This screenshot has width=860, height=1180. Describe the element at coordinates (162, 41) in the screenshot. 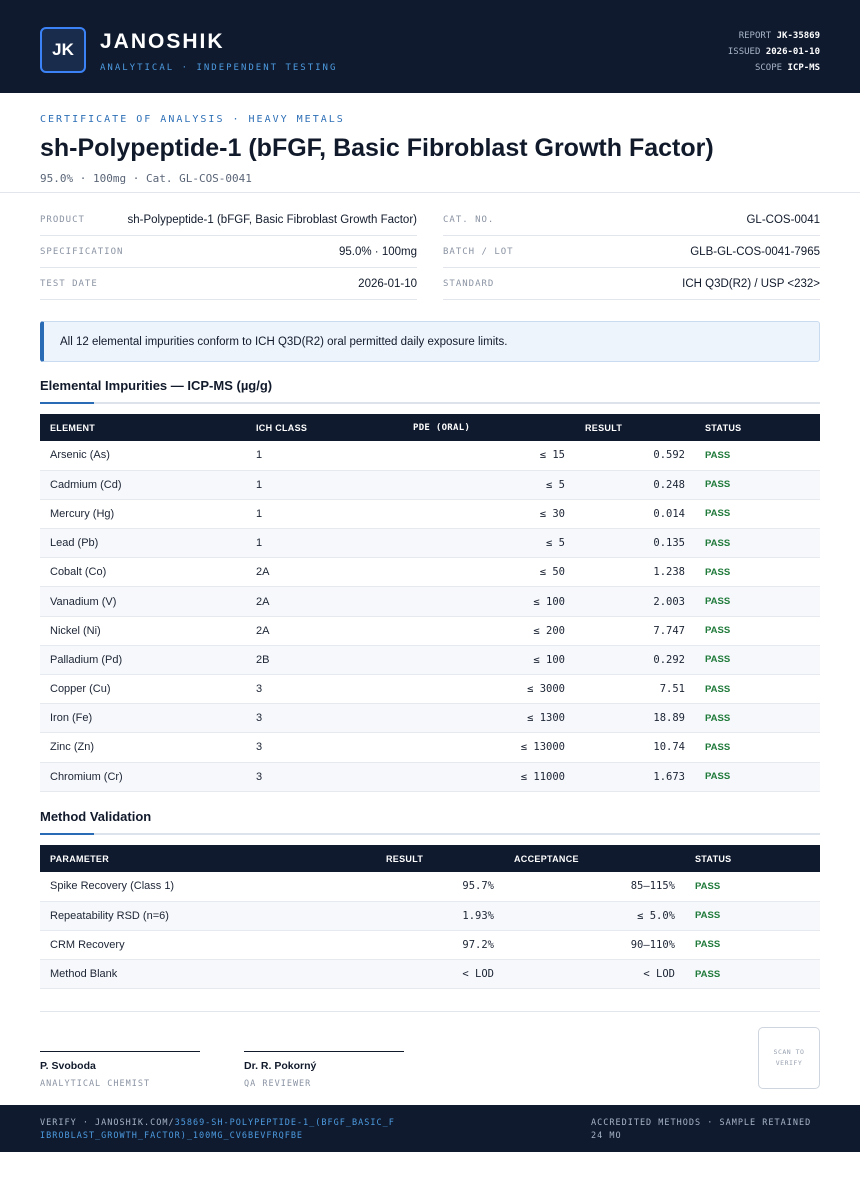

I see `brand-name: JANOSHIK` at that location.